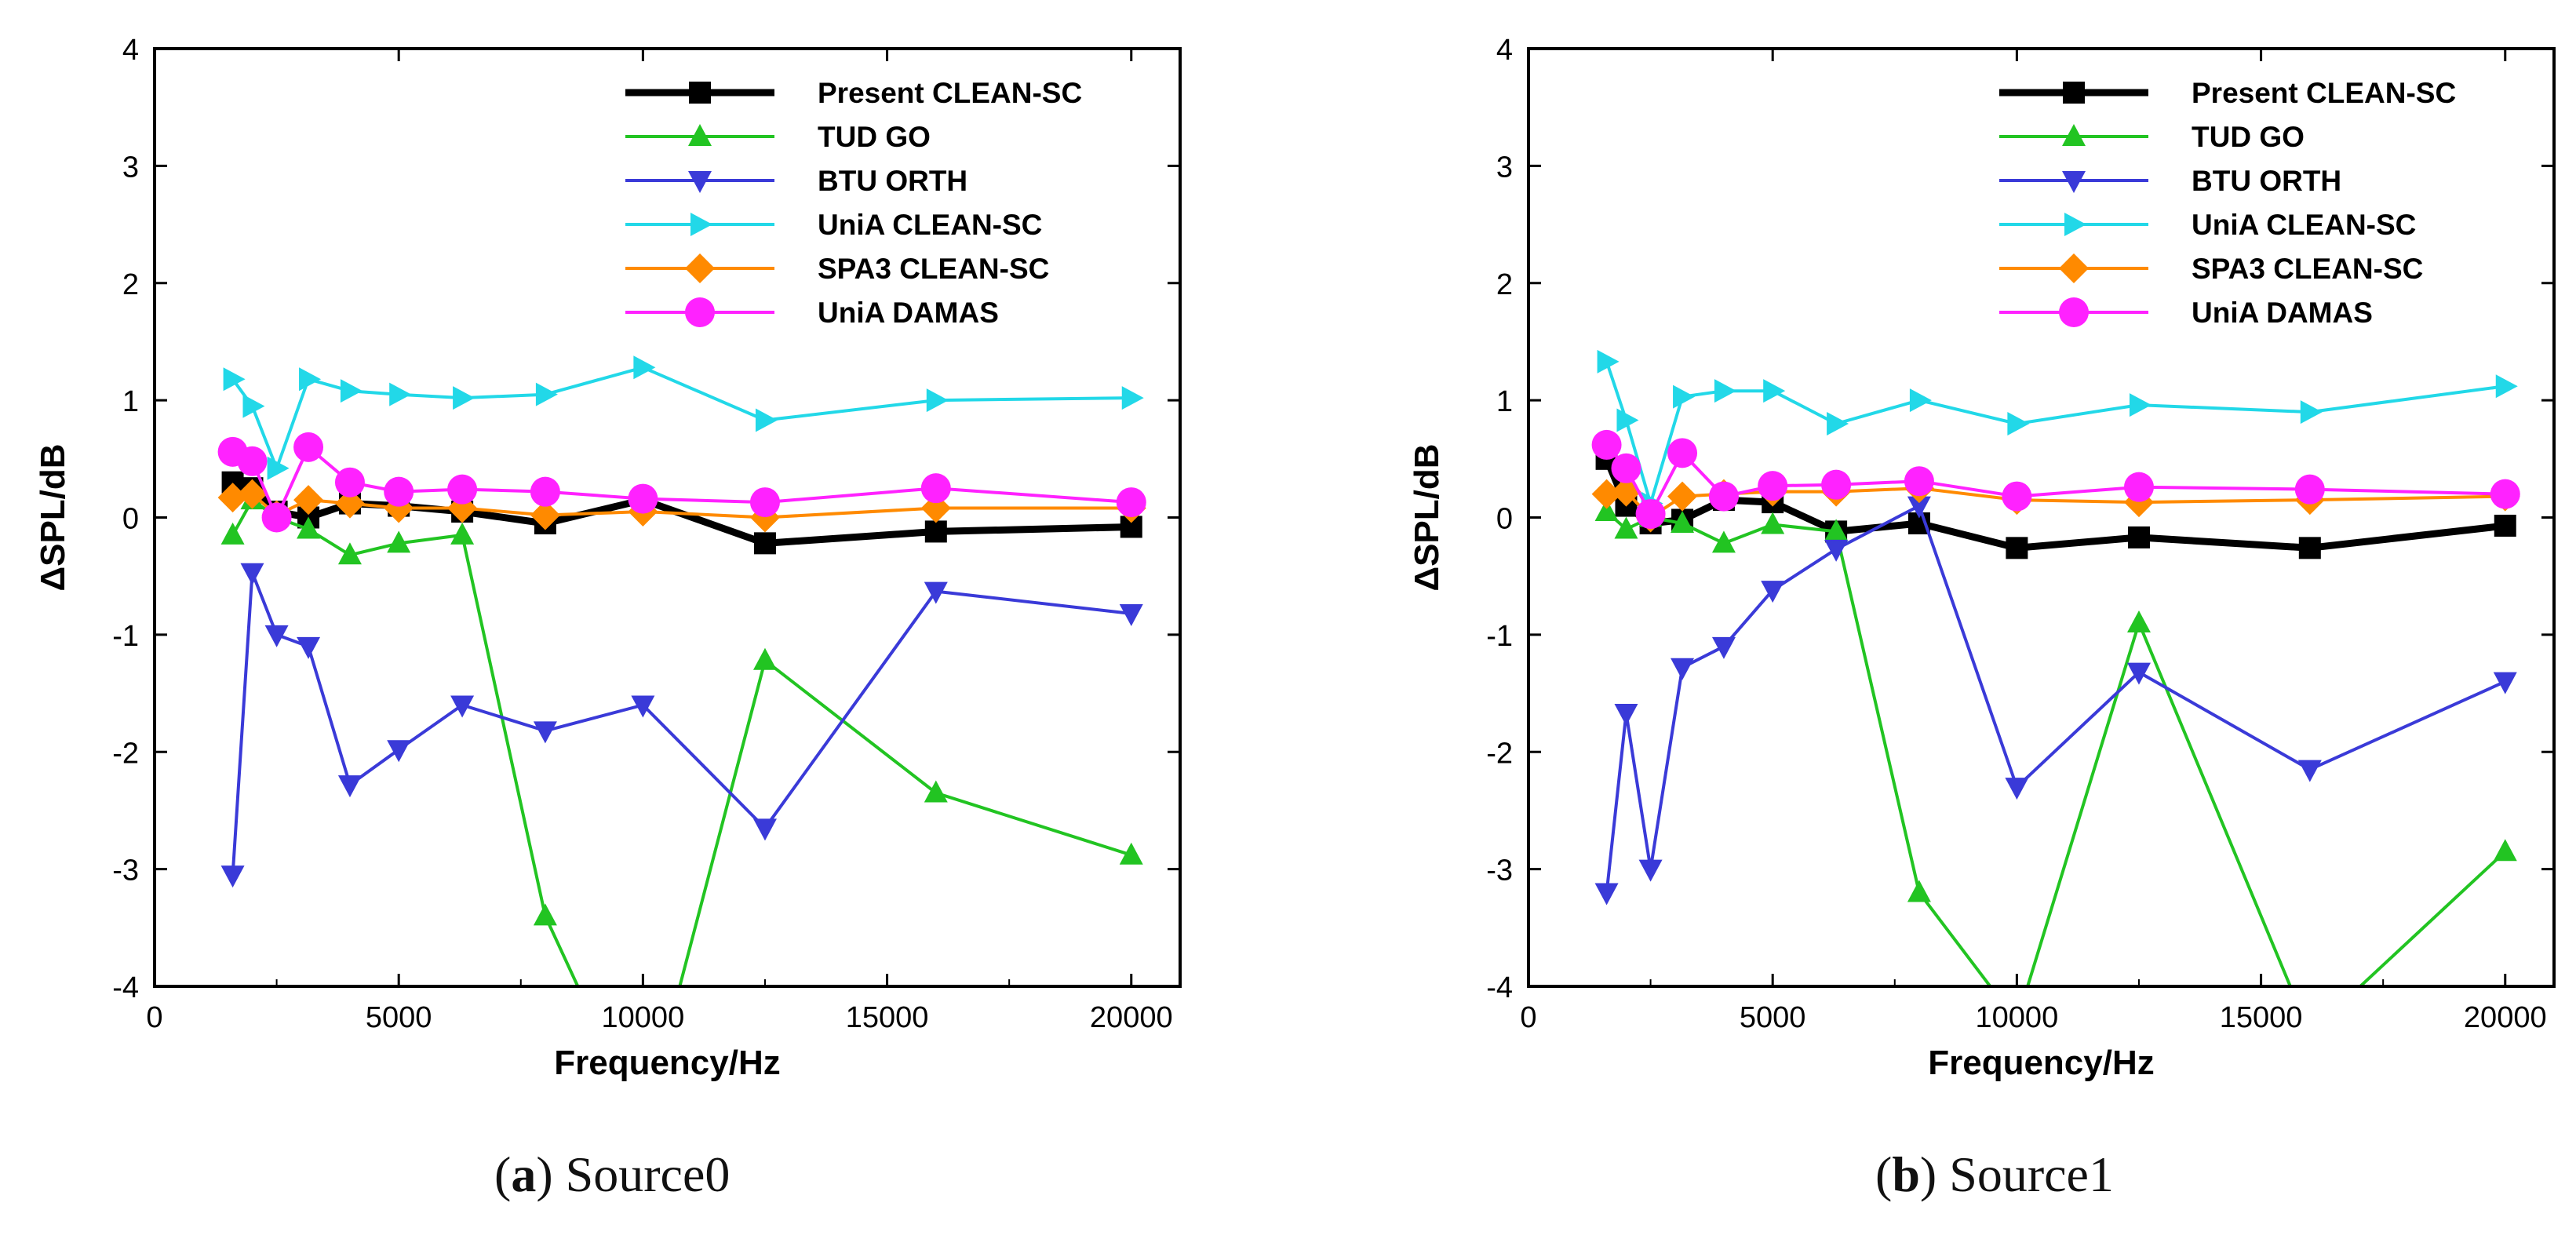 The width and height of the screenshot is (2576, 1239). What do you see at coordinates (887, 1017) in the screenshot?
I see `x-tick-label: 15000` at bounding box center [887, 1017].